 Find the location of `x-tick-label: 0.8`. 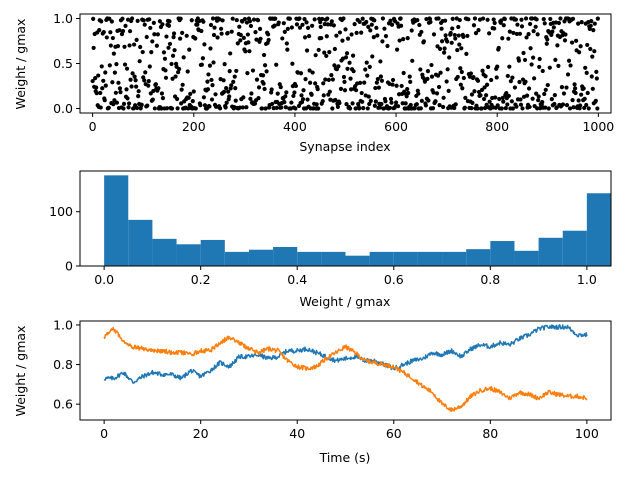

x-tick-label: 0.8 is located at coordinates (490, 279).